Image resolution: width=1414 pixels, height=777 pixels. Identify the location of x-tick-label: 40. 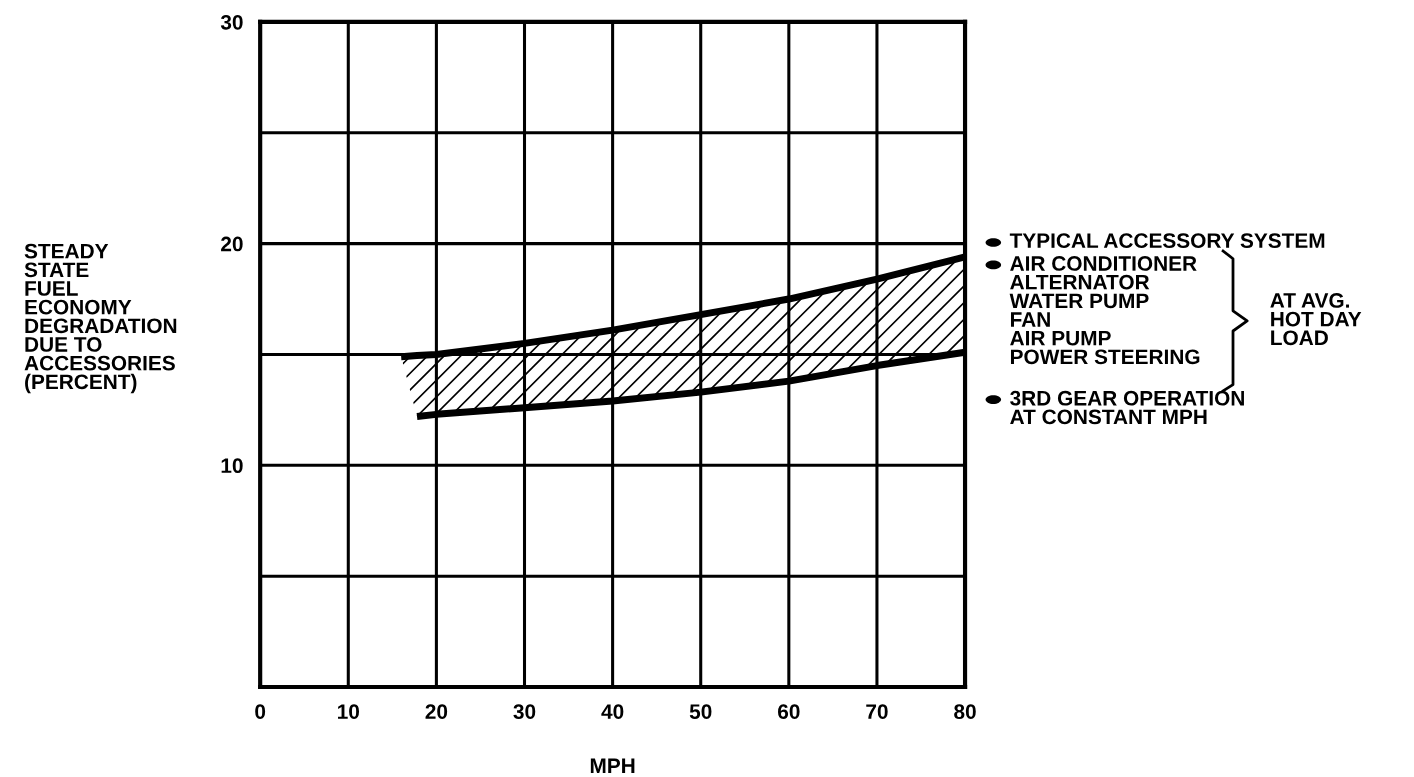
(612, 711).